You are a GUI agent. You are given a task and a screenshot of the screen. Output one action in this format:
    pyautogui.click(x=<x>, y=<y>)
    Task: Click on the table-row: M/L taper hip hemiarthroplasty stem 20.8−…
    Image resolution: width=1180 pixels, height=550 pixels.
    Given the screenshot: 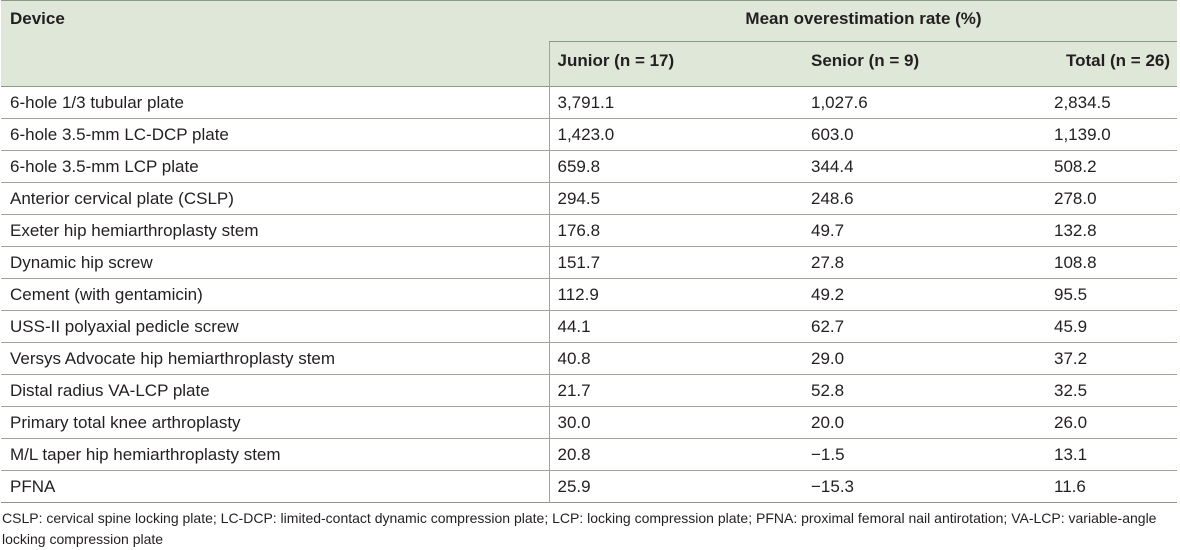 What is the action you would take?
    pyautogui.click(x=589, y=454)
    